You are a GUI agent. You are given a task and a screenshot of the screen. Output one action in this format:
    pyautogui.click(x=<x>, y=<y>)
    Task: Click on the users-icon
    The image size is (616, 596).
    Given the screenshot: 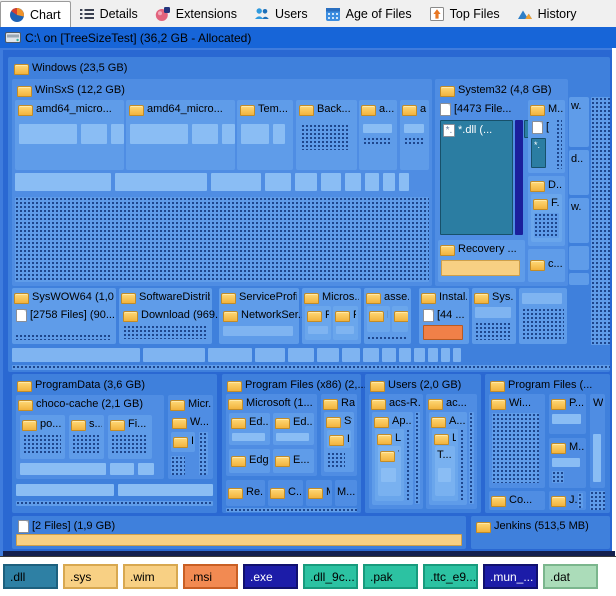 What is the action you would take?
    pyautogui.click(x=261, y=13)
    